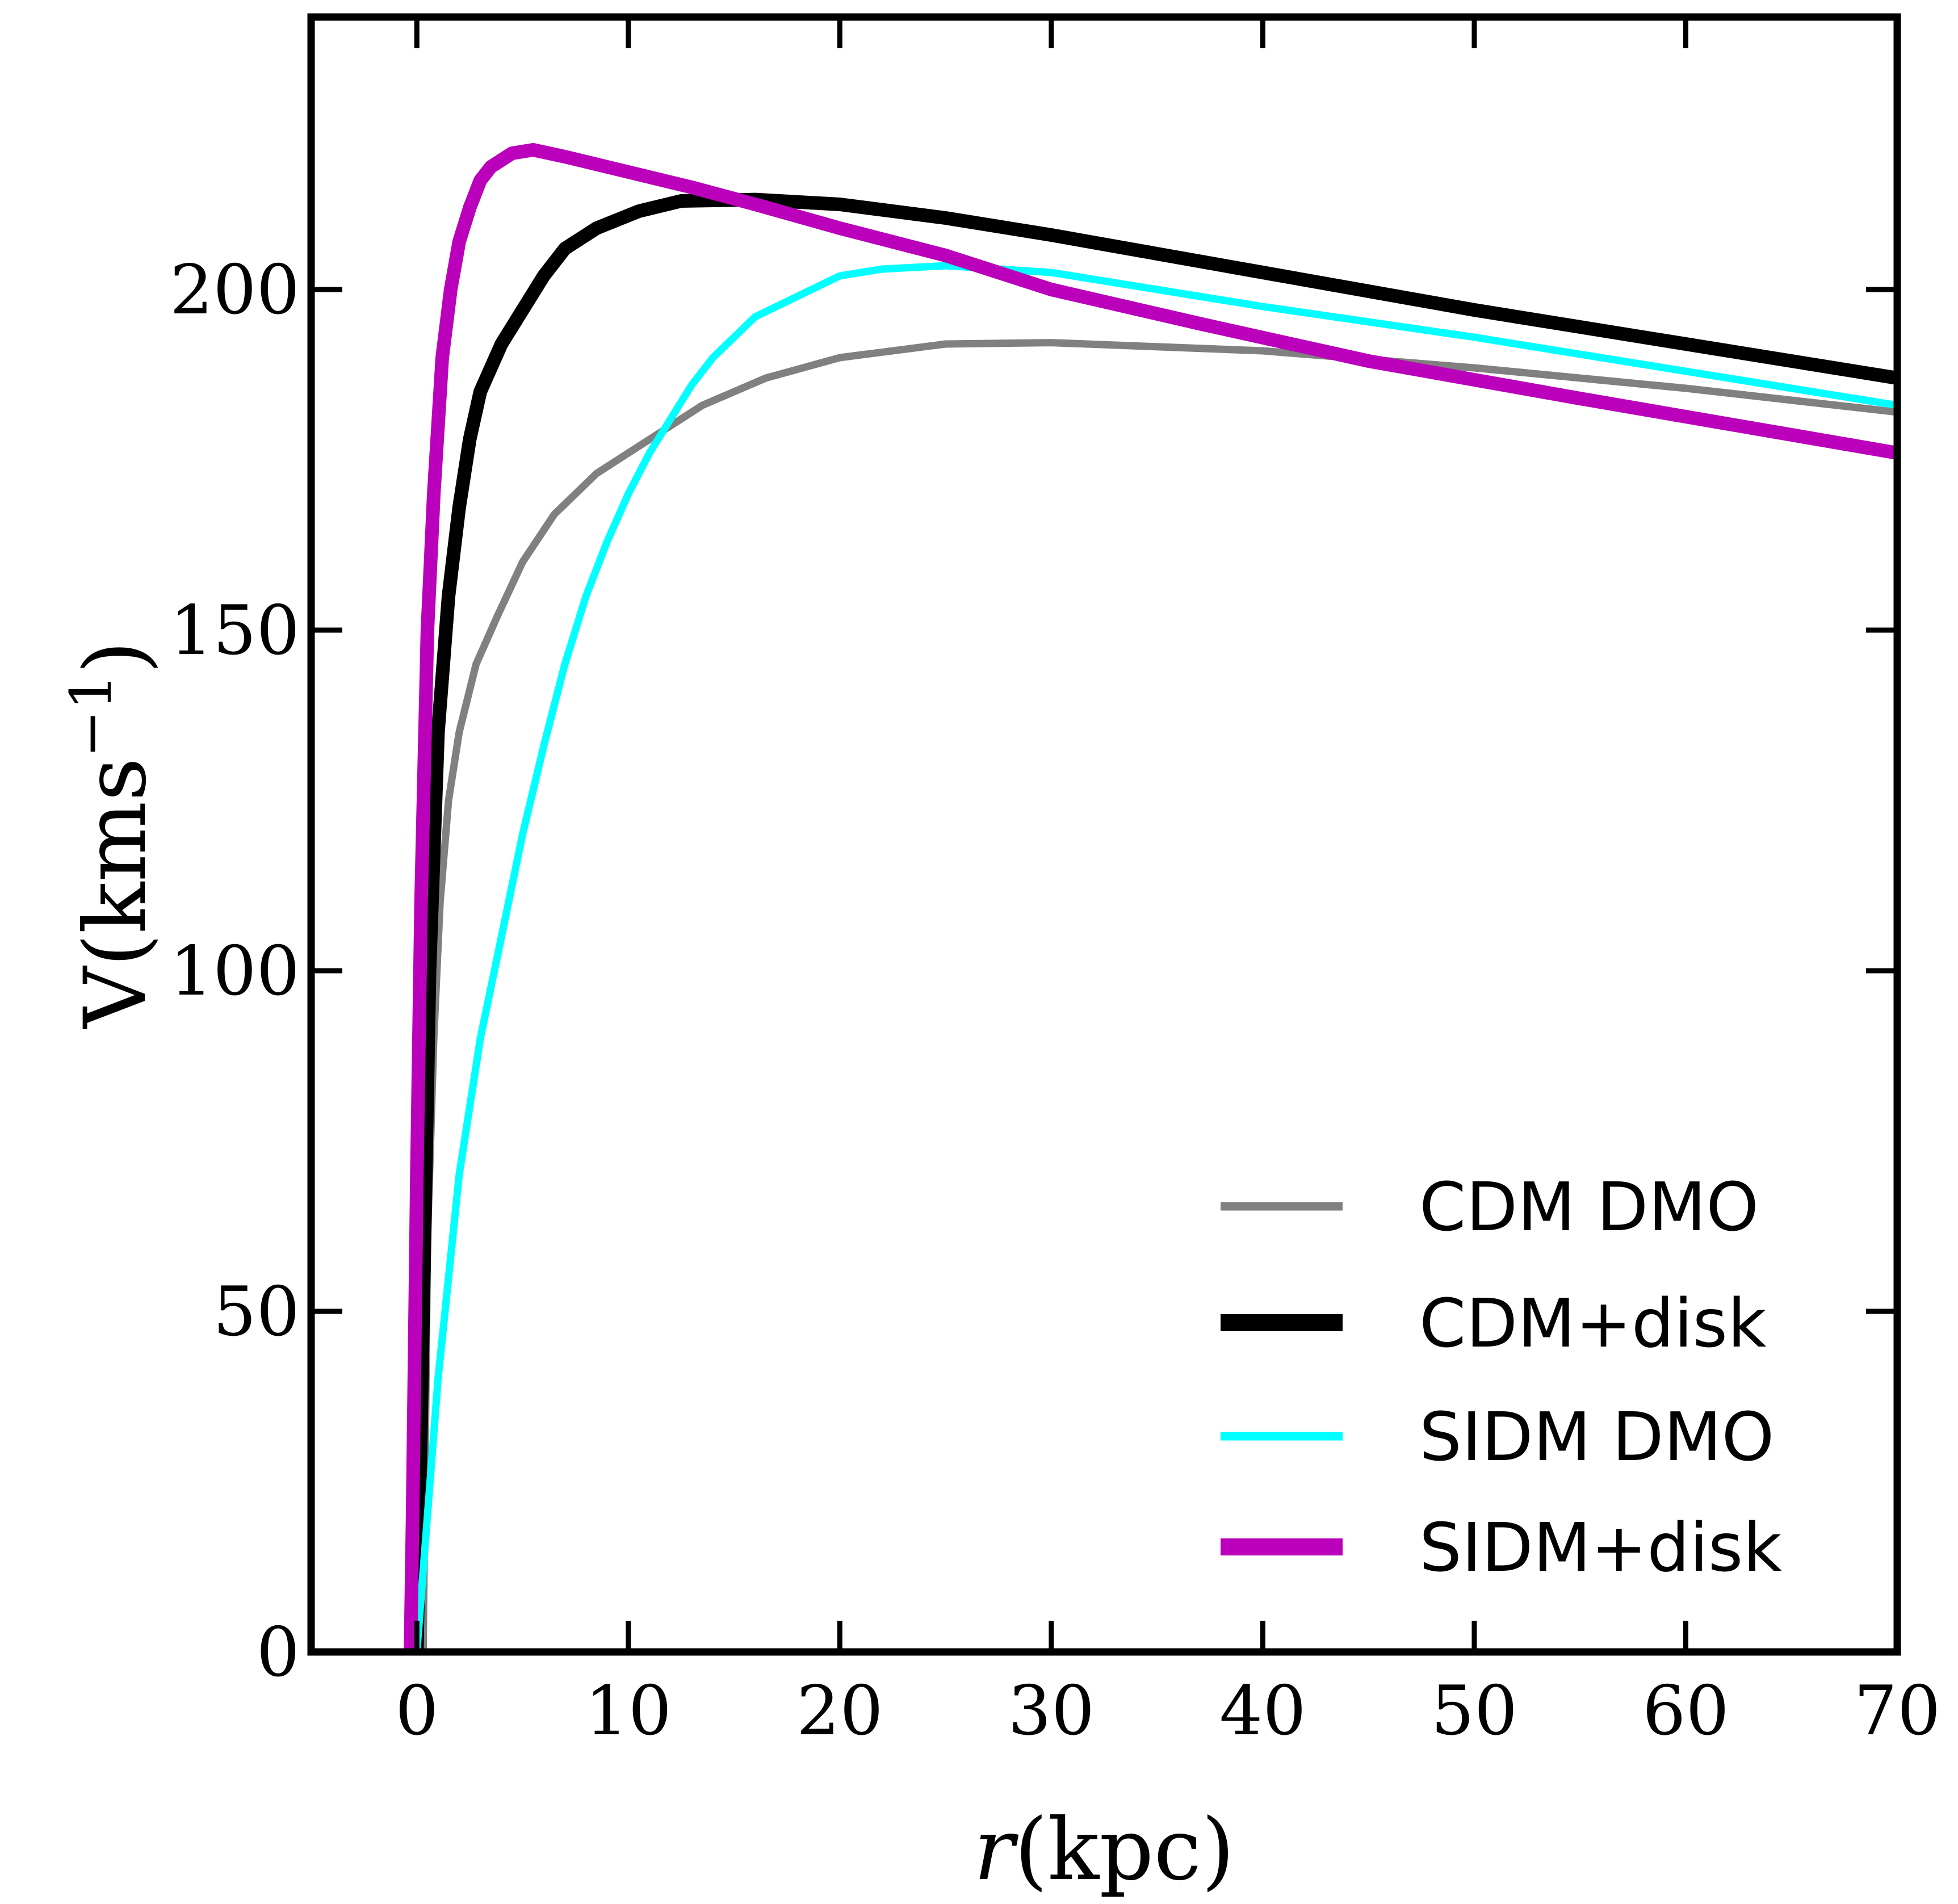 The height and width of the screenshot is (1904, 1958). Describe the element at coordinates (1474, 1711) in the screenshot. I see `x-tick-label: 50` at that location.